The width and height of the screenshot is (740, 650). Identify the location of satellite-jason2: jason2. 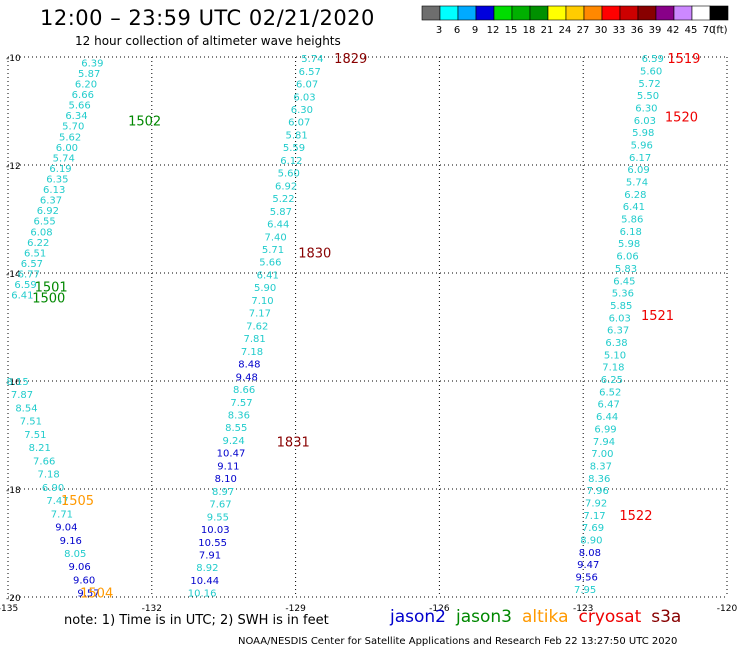
(418, 617).